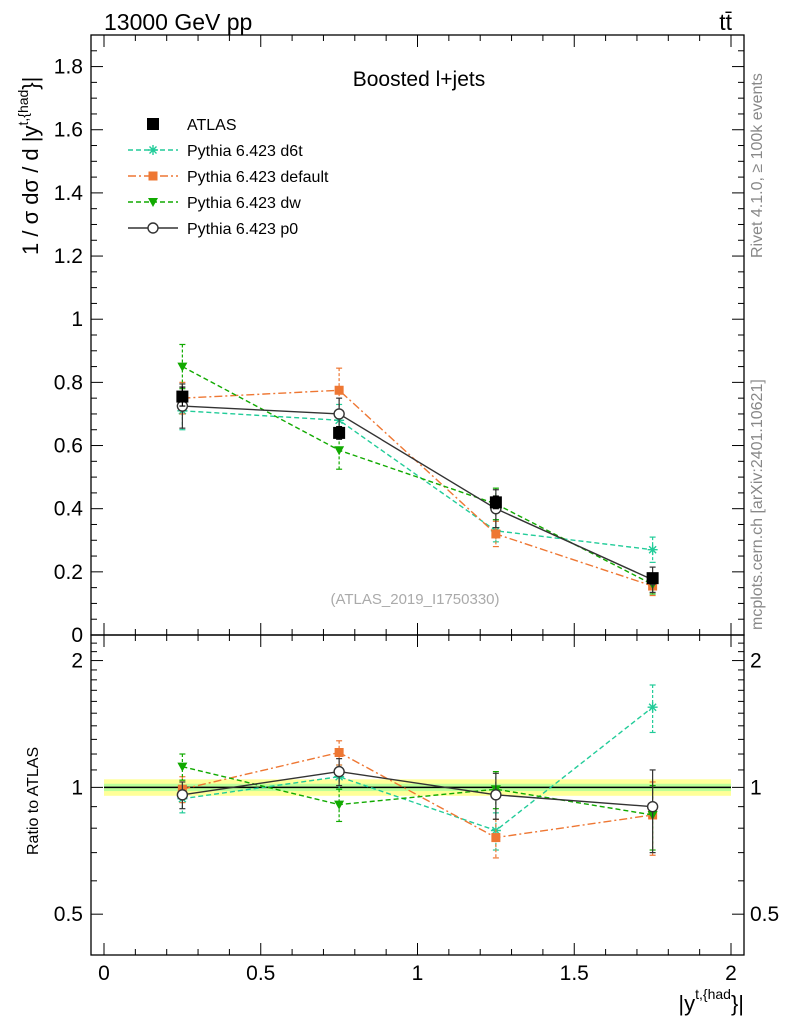  I want to click on x-axis-label-sup: t,{had, so click(713, 994).